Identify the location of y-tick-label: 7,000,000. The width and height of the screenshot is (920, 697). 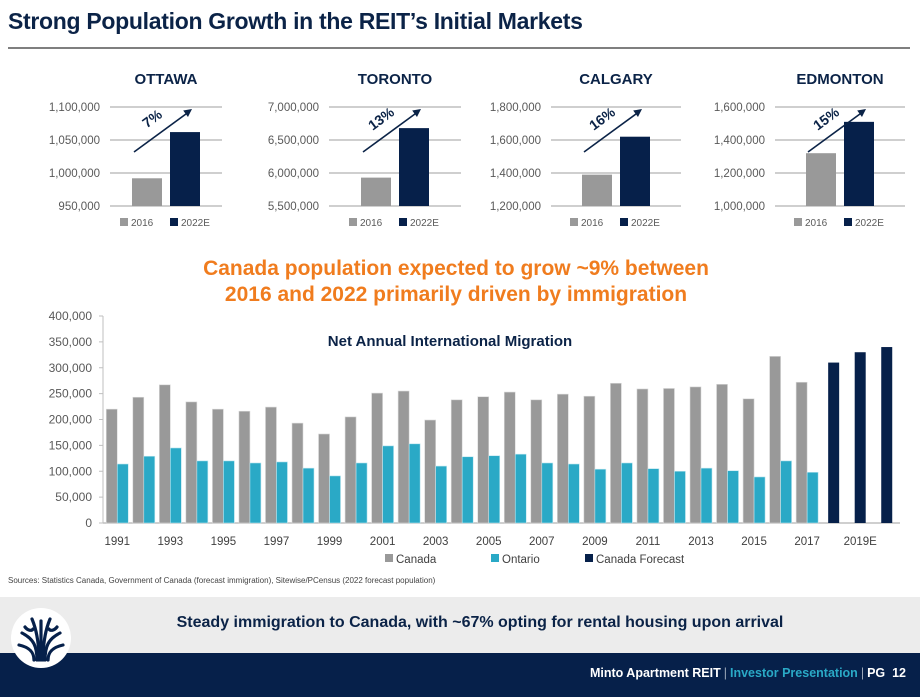
(293, 108).